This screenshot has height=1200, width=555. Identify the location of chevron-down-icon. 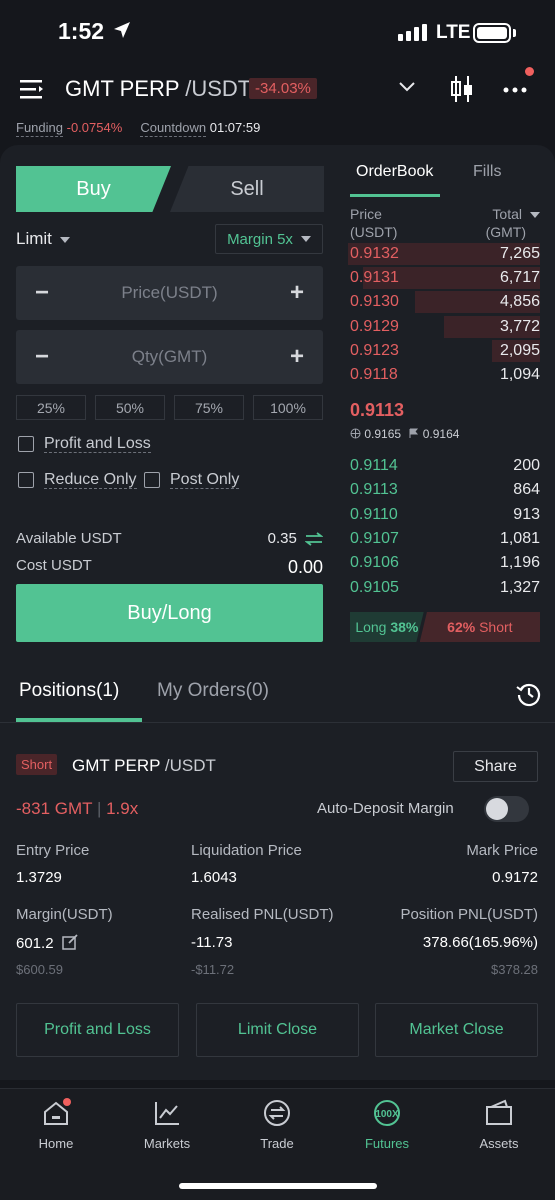
(407, 87).